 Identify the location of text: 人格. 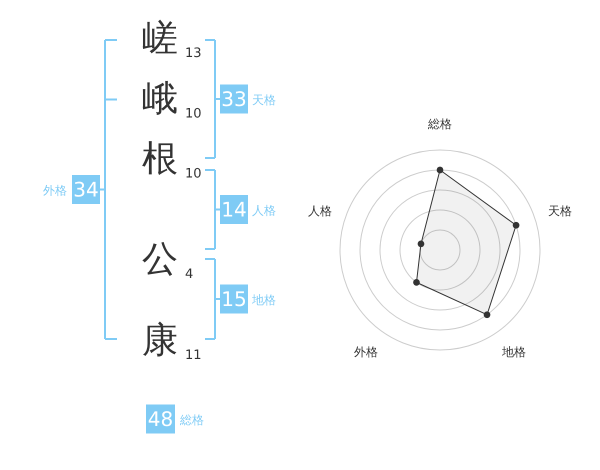
(264, 211).